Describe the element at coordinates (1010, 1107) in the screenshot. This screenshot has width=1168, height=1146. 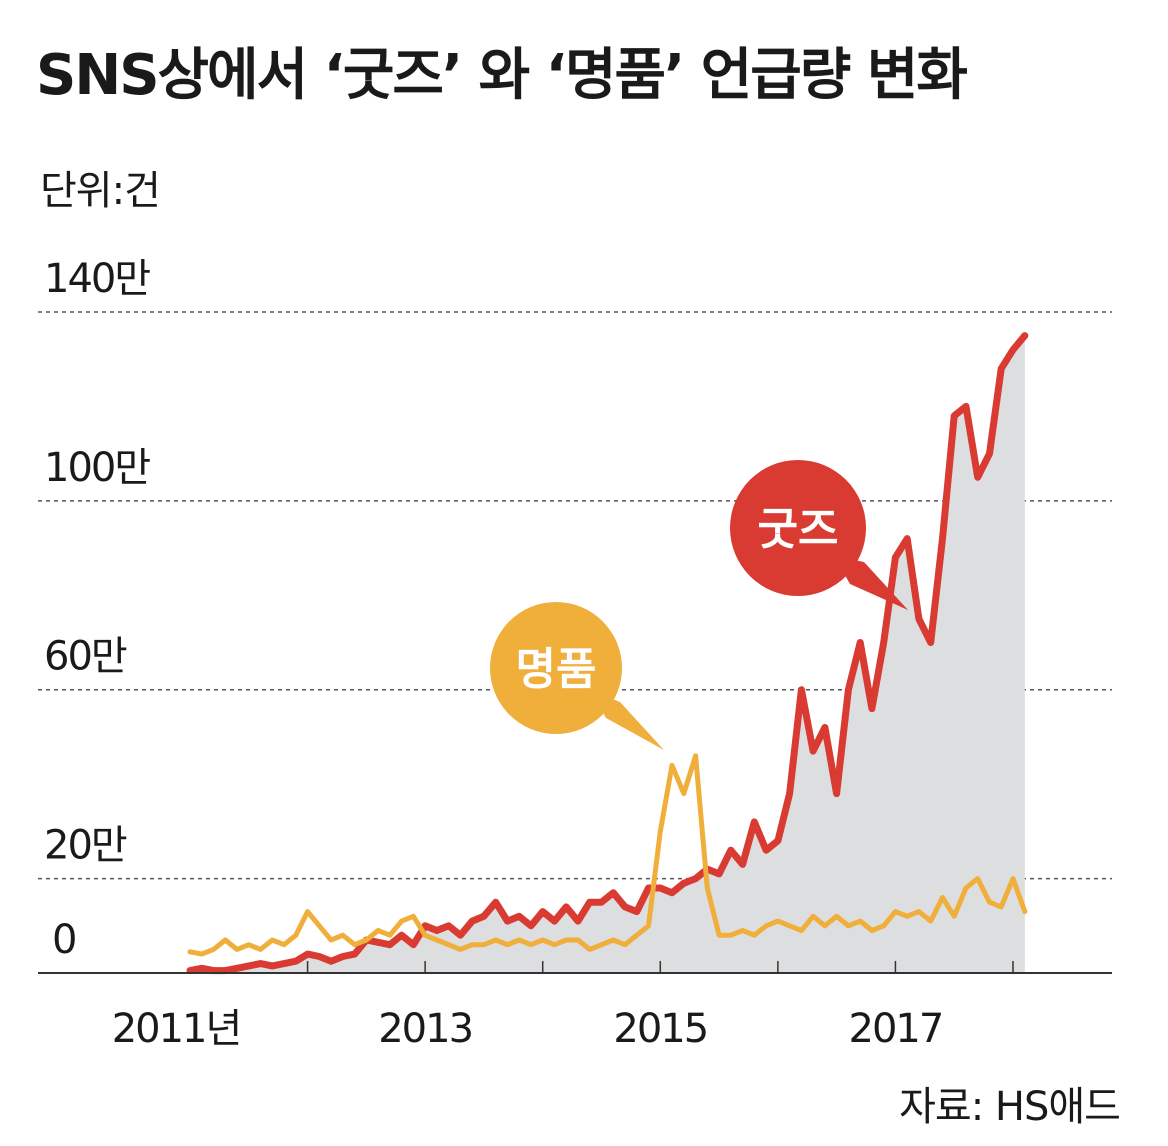
I see `source-note: 자료: HS애드` at that location.